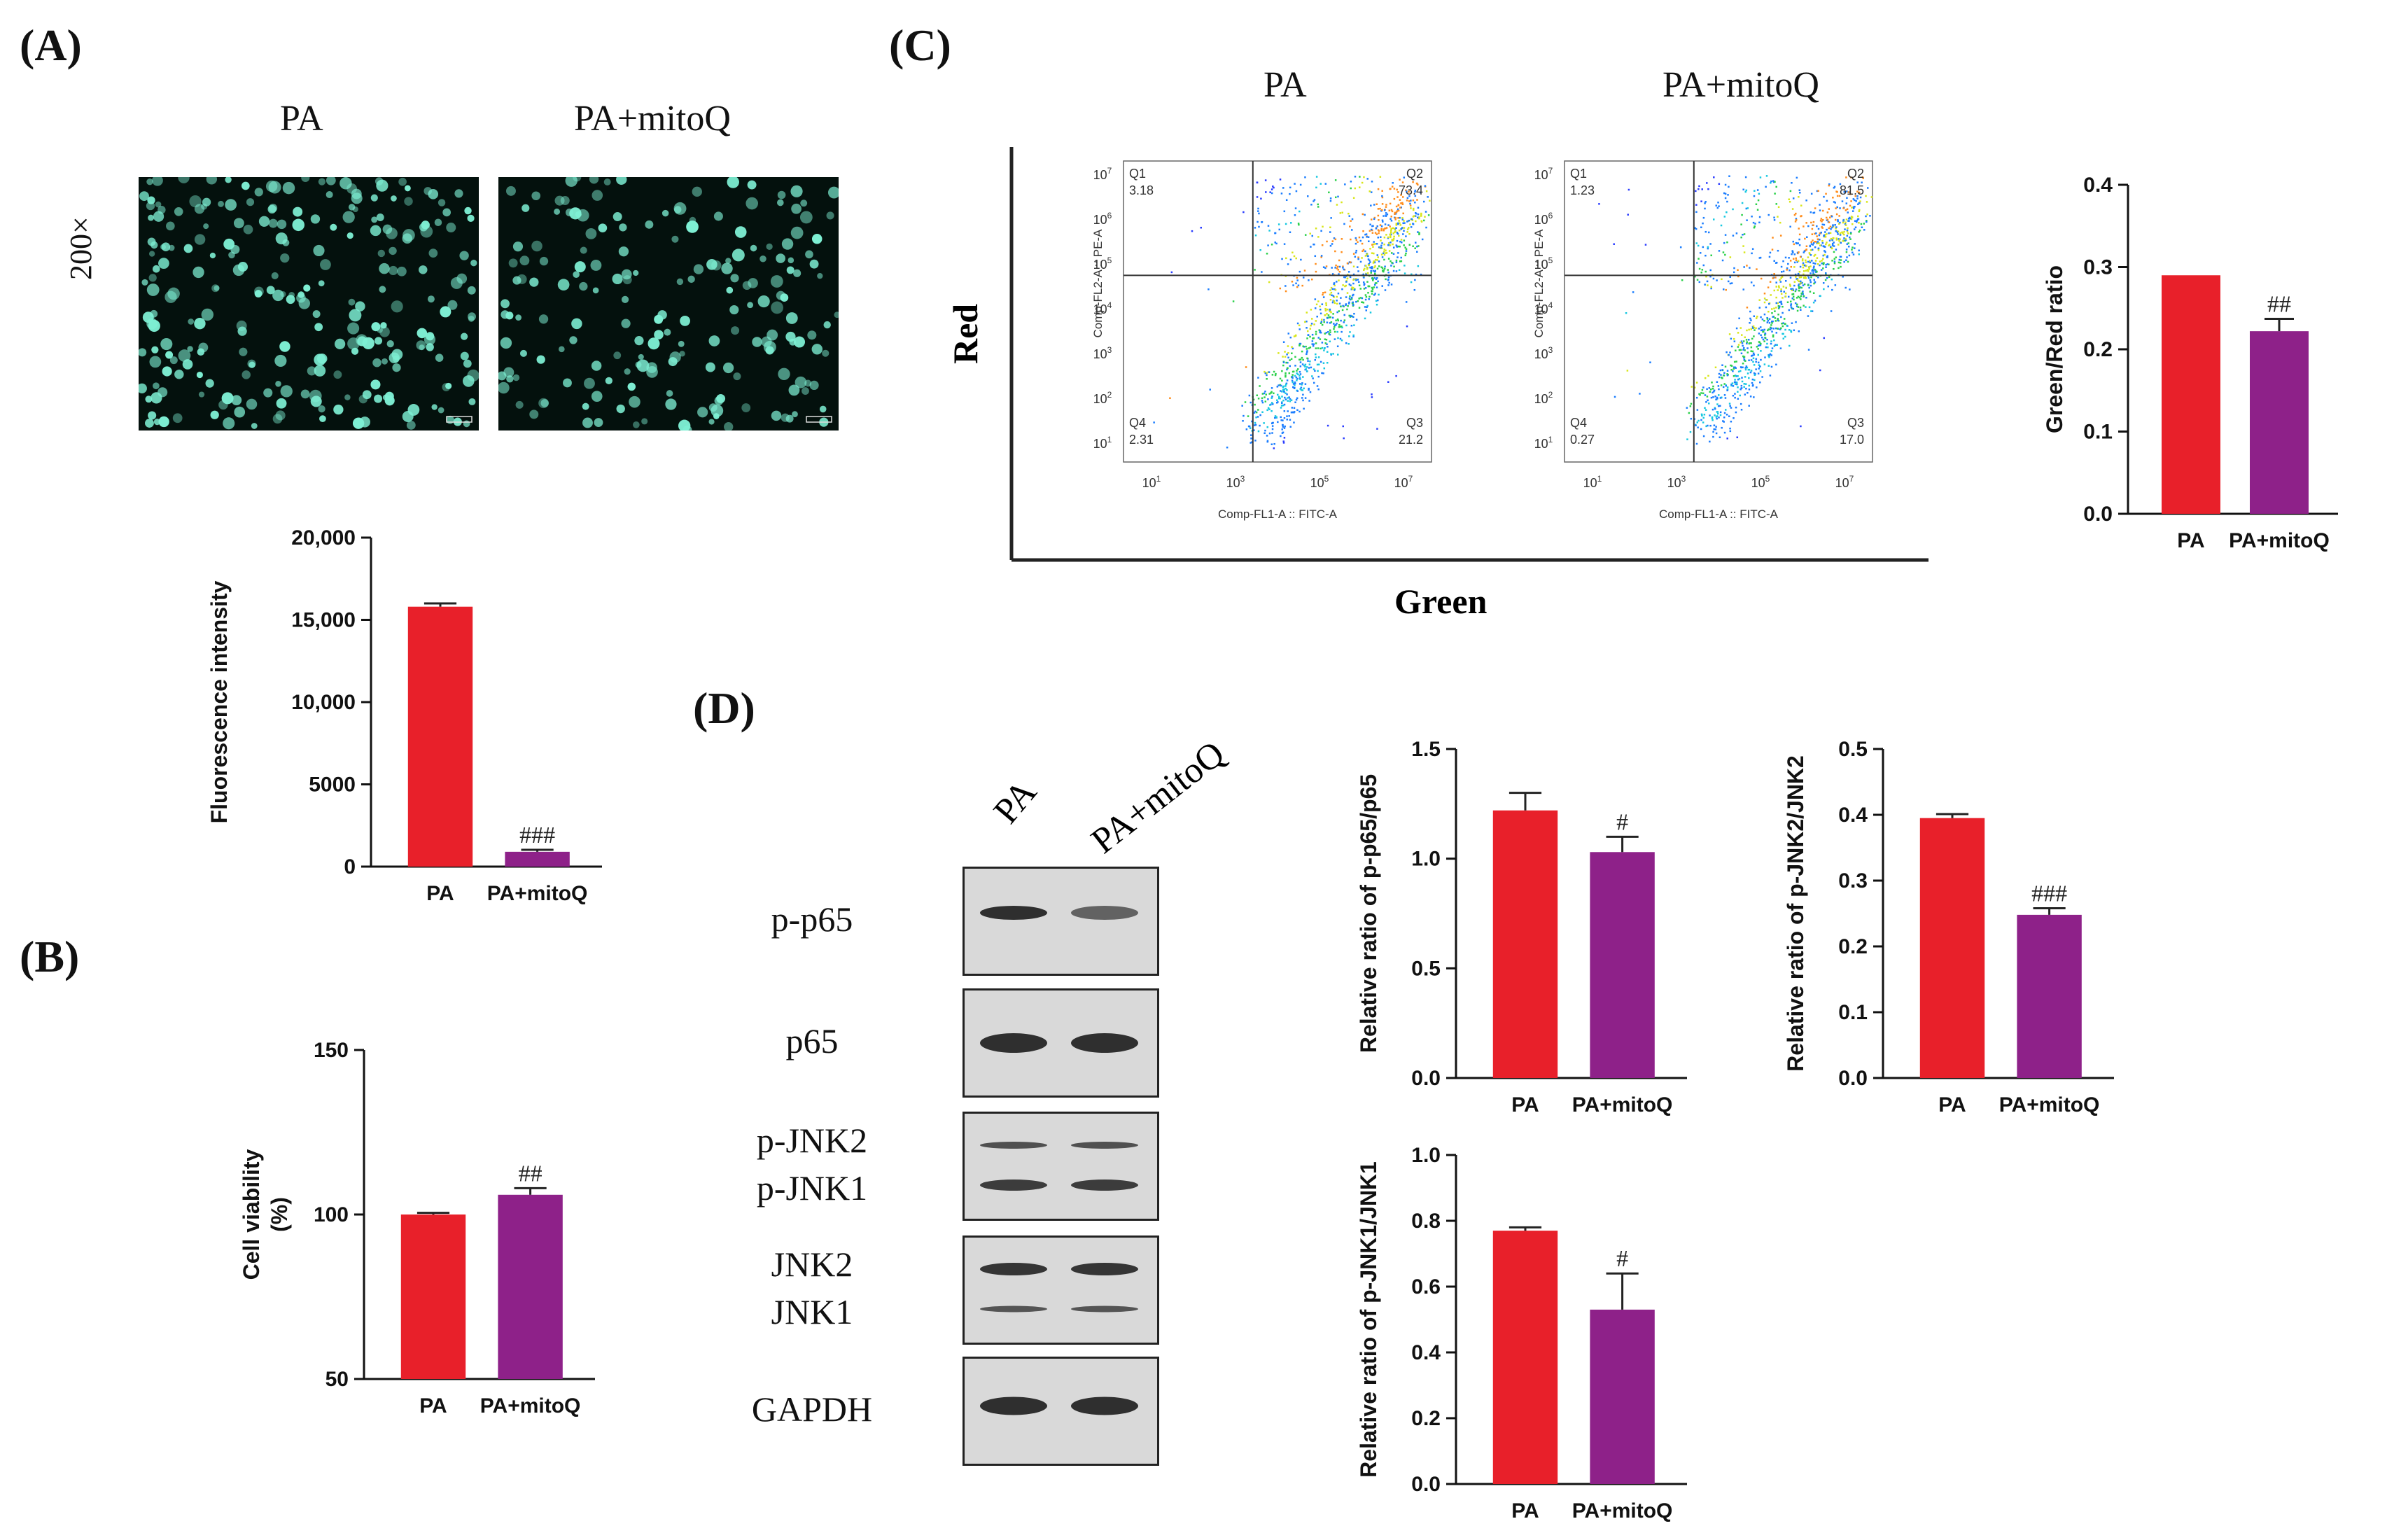  What do you see at coordinates (1104, 913) in the screenshot?
I see `blot-band` at bounding box center [1104, 913].